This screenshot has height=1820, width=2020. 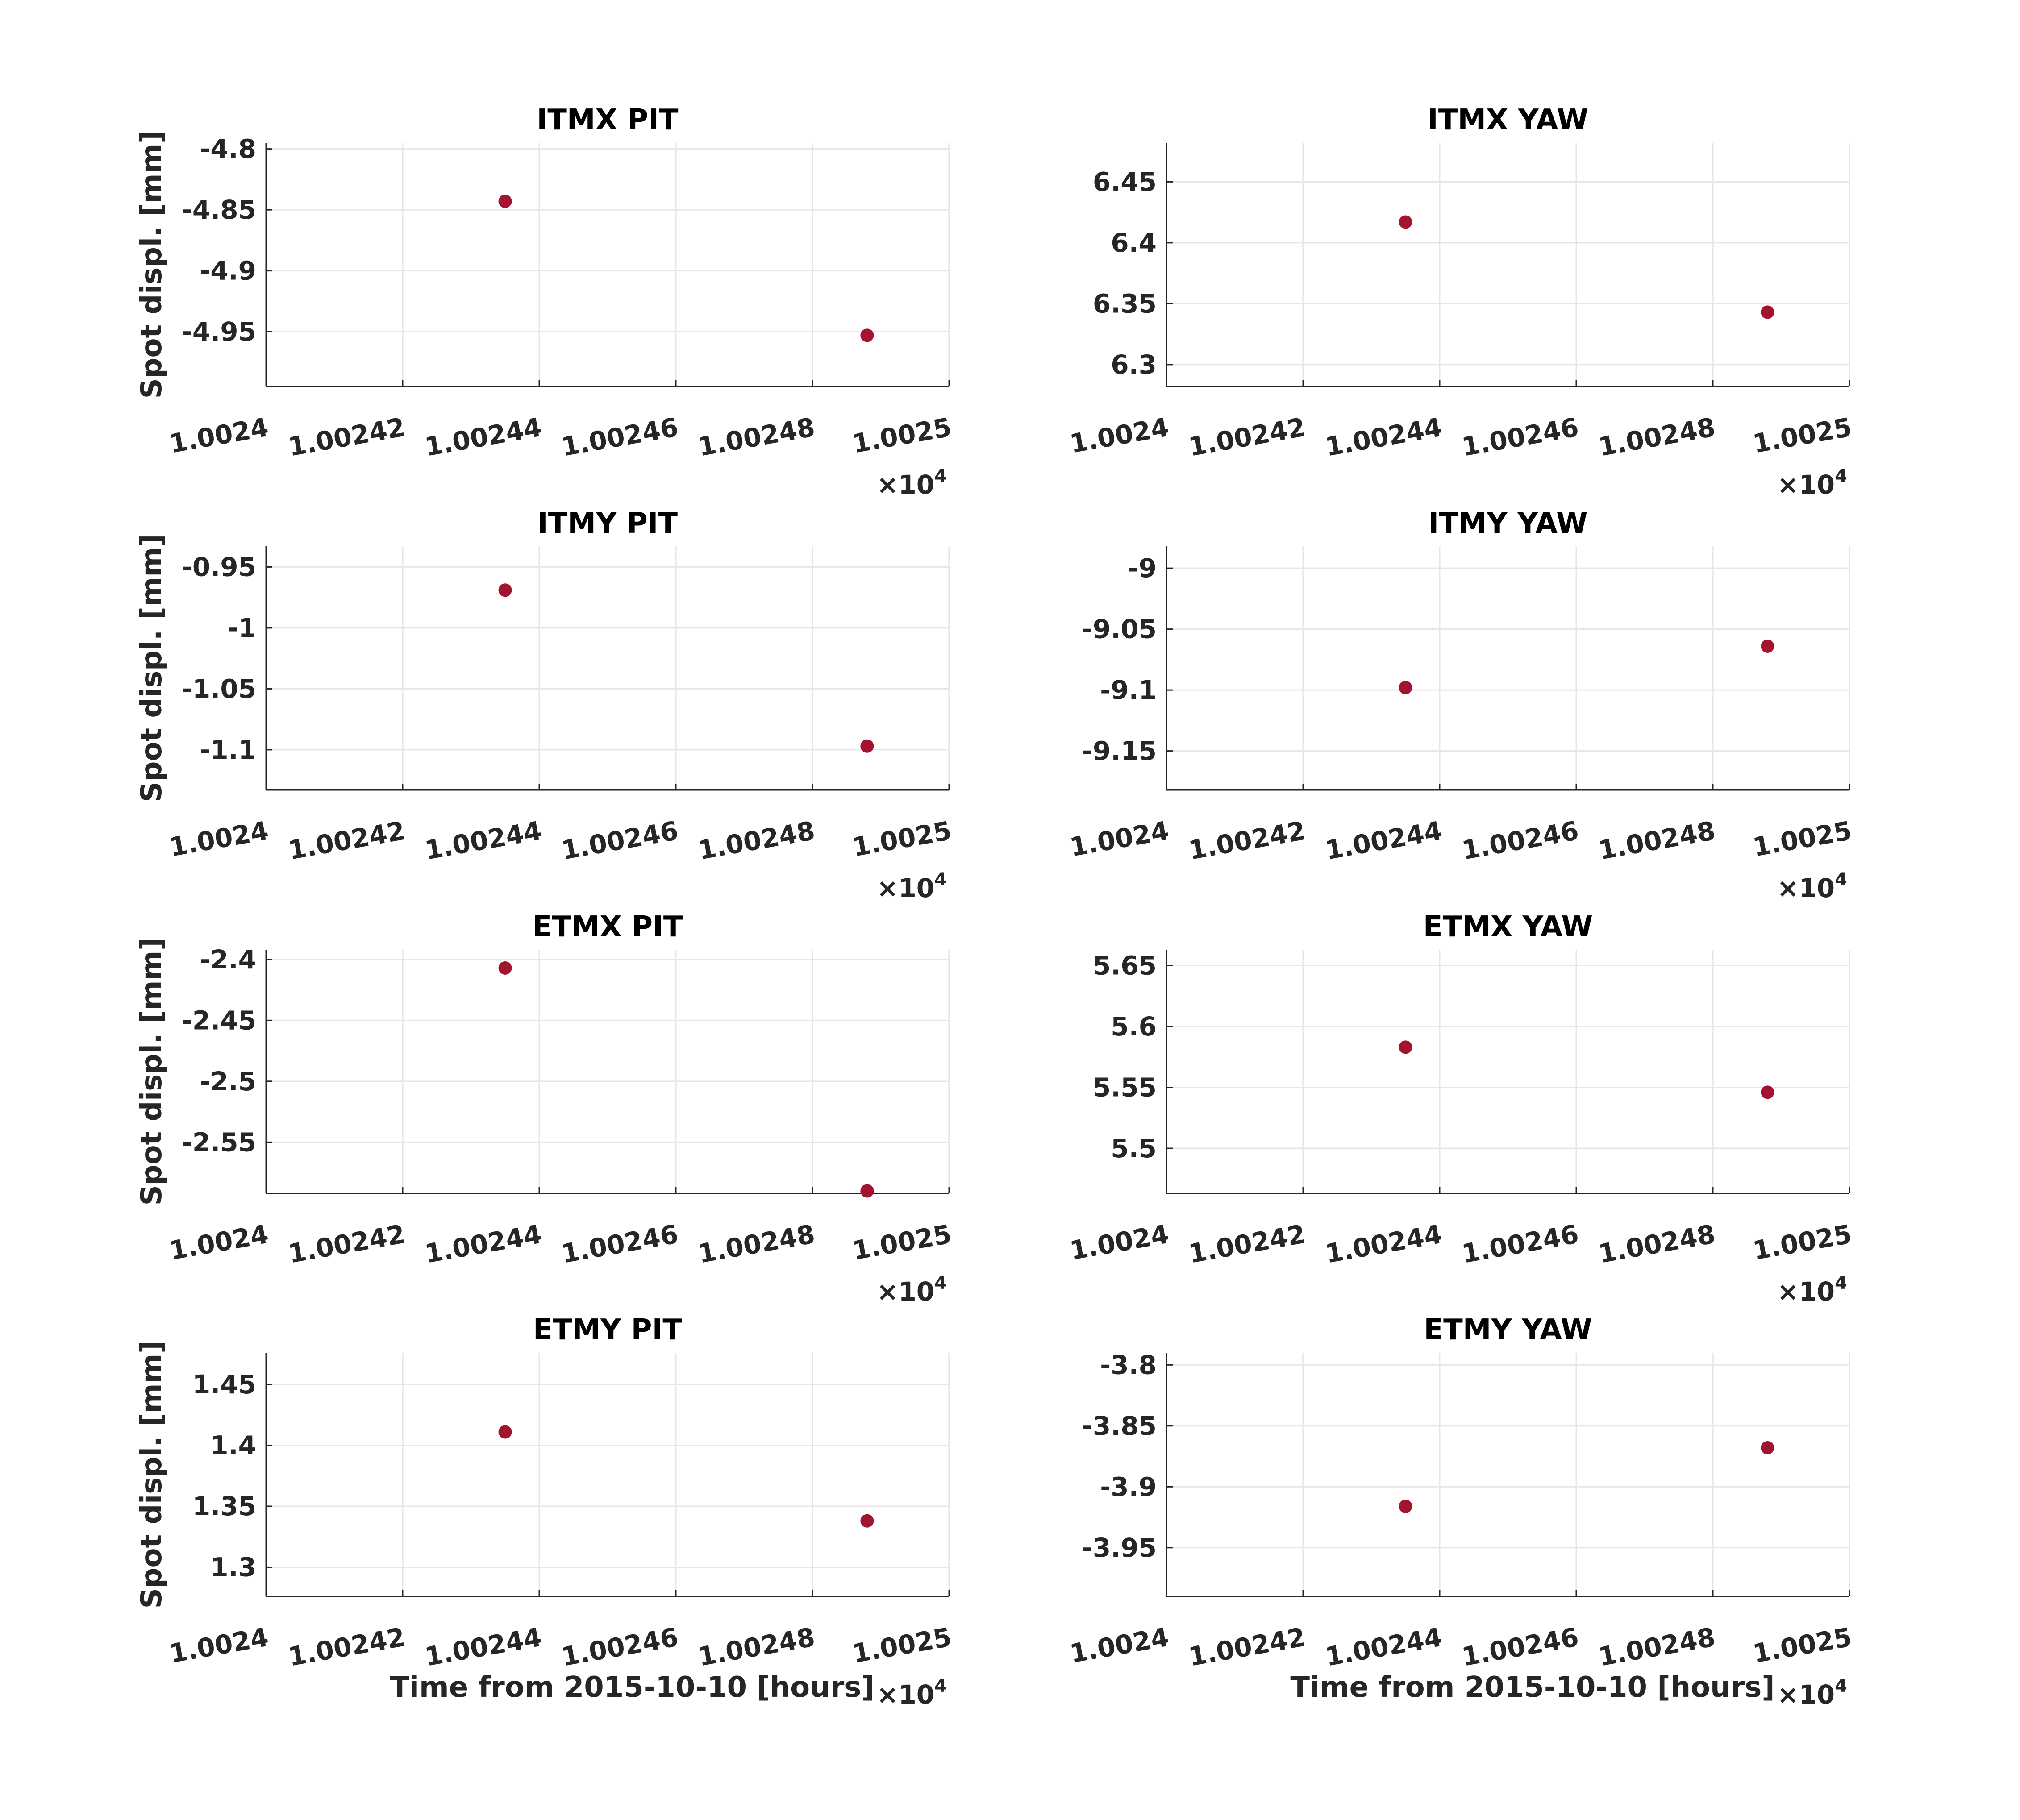 What do you see at coordinates (607, 1330) in the screenshot?
I see `subplot-title: ETMY PIT` at bounding box center [607, 1330].